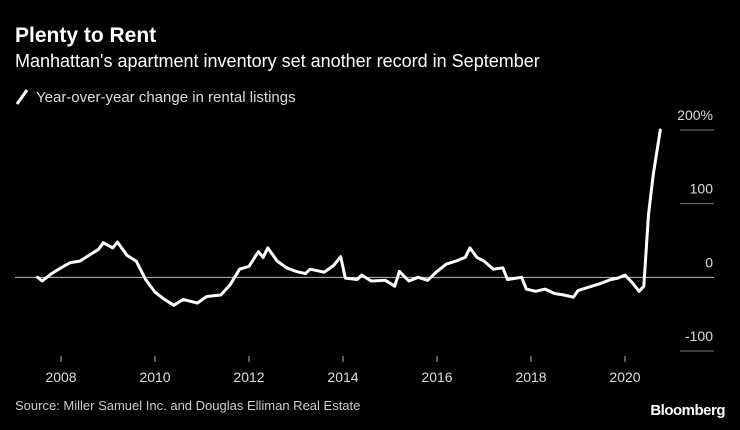 The width and height of the screenshot is (740, 430). What do you see at coordinates (624, 377) in the screenshot?
I see `x-tick-label: 2020` at bounding box center [624, 377].